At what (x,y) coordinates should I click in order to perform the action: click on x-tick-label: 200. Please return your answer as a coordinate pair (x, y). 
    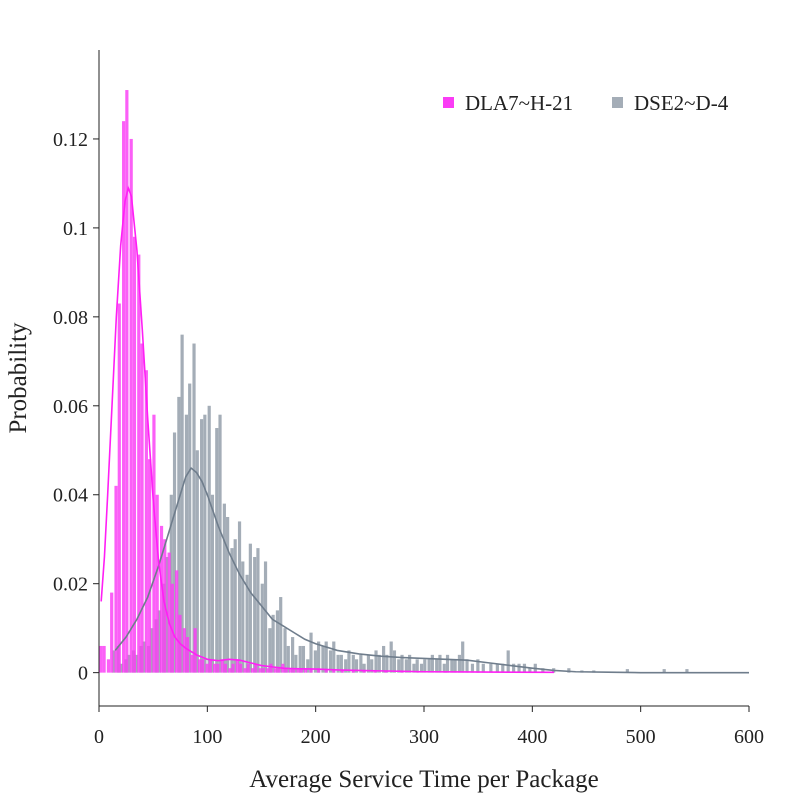
    Looking at the image, I should click on (316, 737).